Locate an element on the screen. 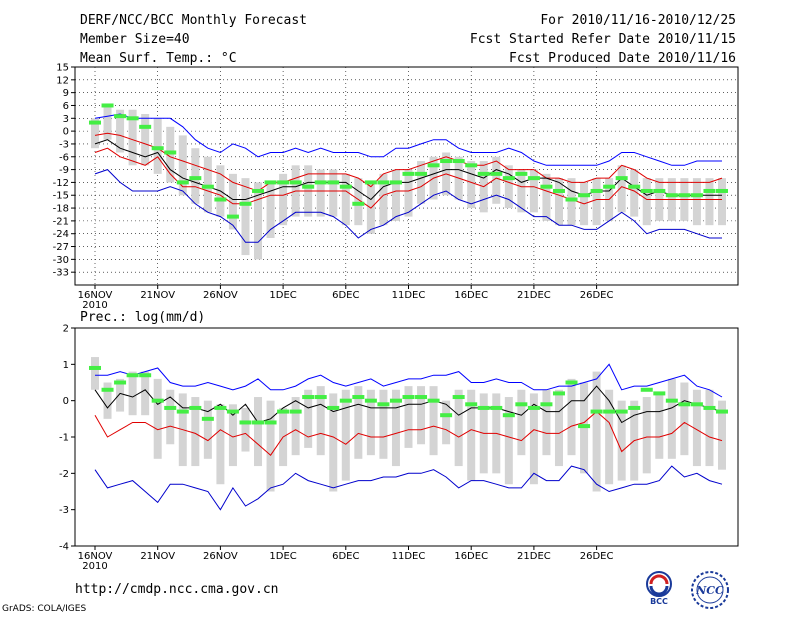  temp-ytick-label: -12 is located at coordinates (61, 183).